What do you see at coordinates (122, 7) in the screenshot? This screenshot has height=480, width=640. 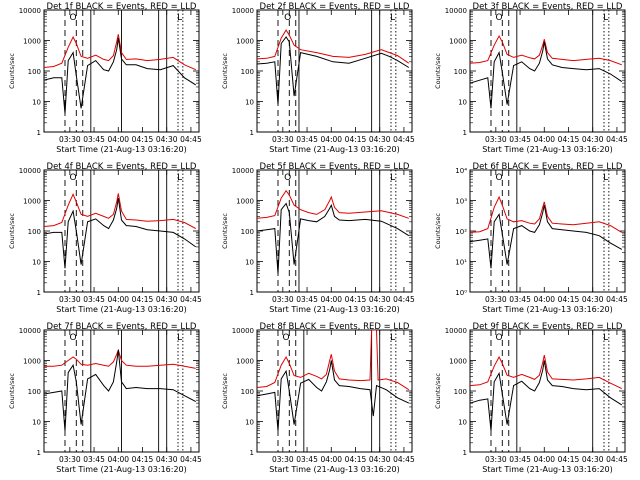 I see `chart-title: Det 1f BLACK = Events, RED = LLD` at bounding box center [122, 7].